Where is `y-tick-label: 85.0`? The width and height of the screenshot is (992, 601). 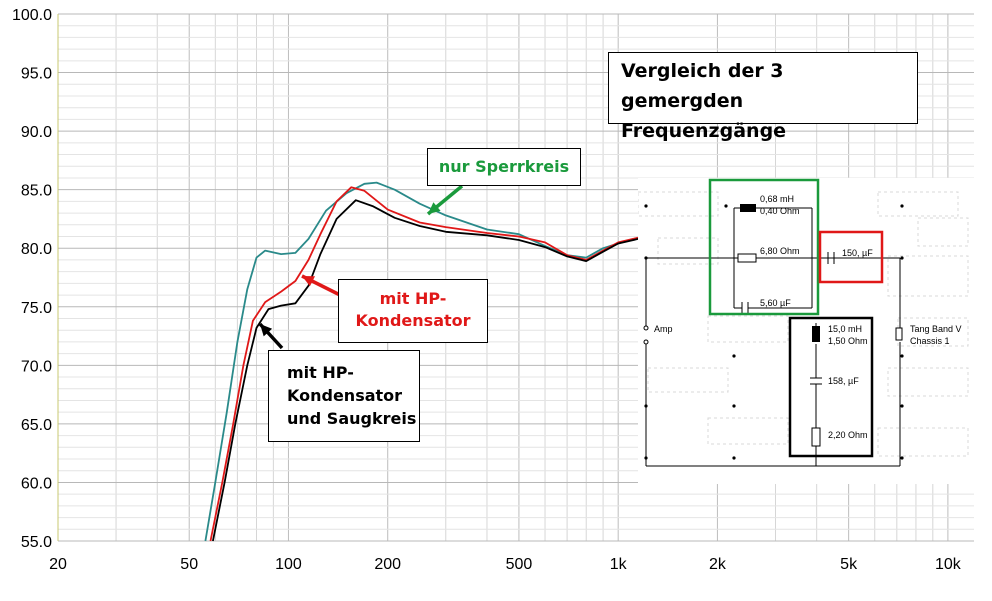
y-tick-label: 85.0 is located at coordinates (36, 191).